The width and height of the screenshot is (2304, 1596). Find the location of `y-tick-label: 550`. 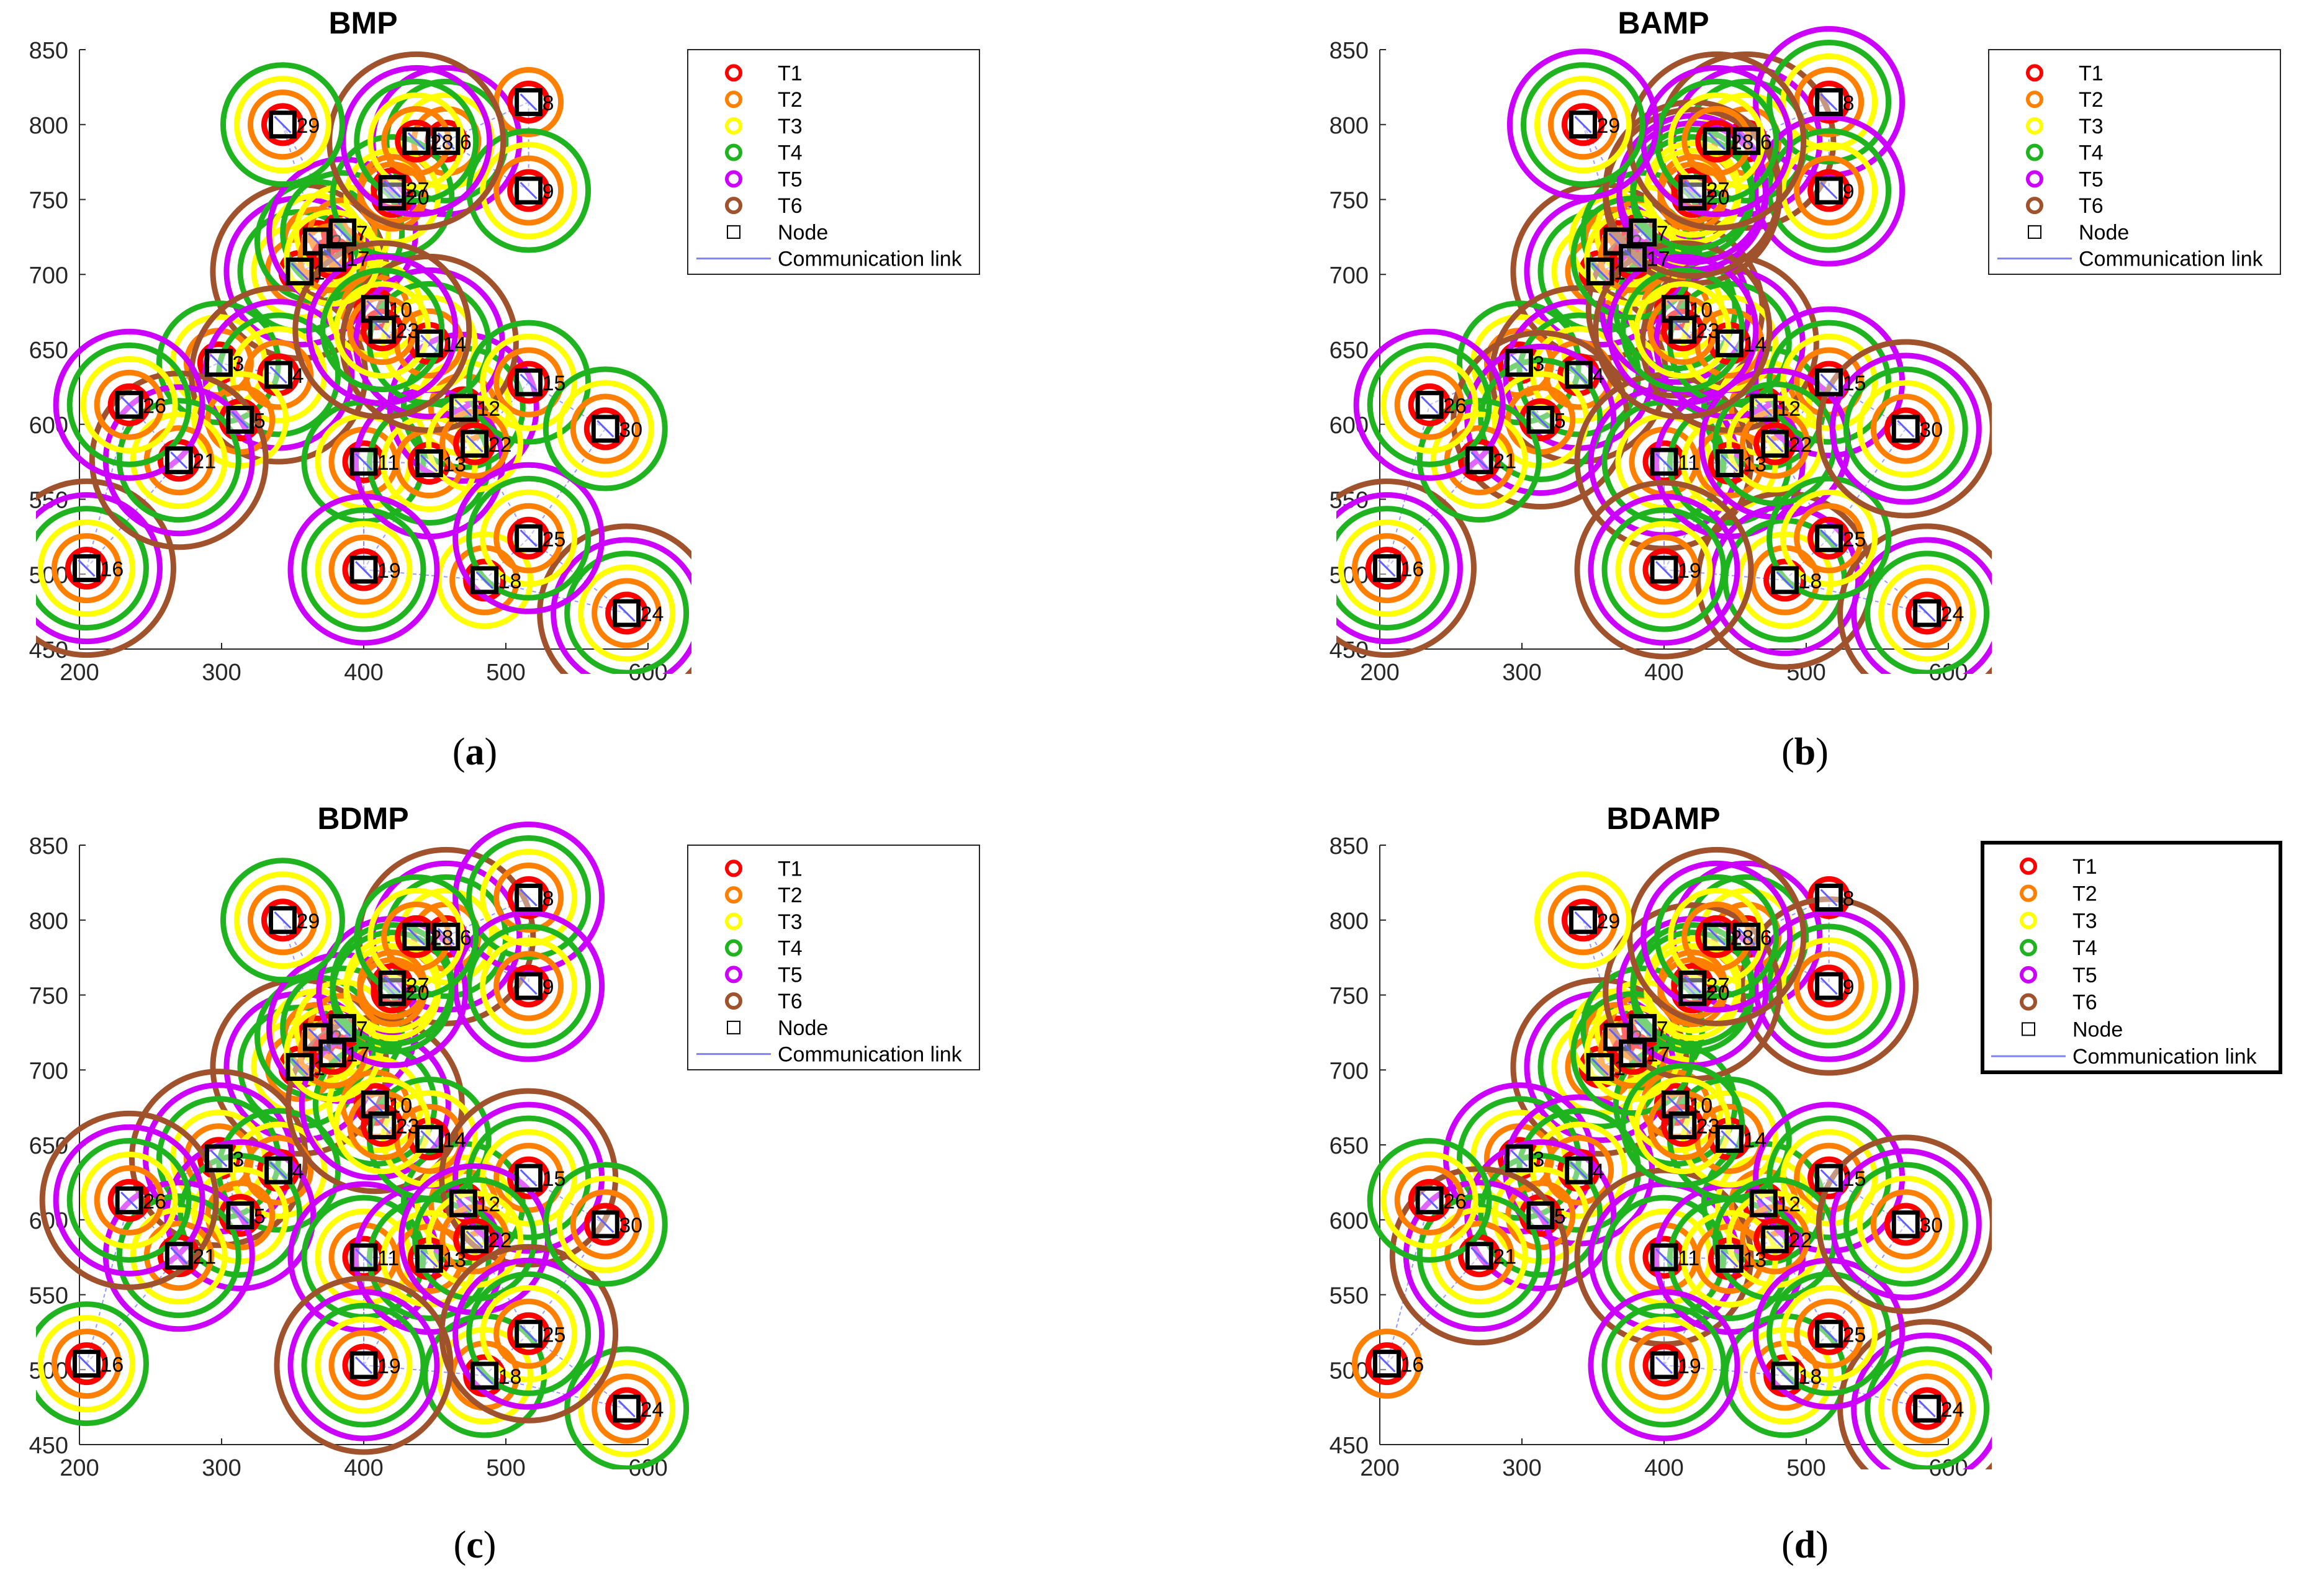

y-tick-label: 550 is located at coordinates (48, 1296).